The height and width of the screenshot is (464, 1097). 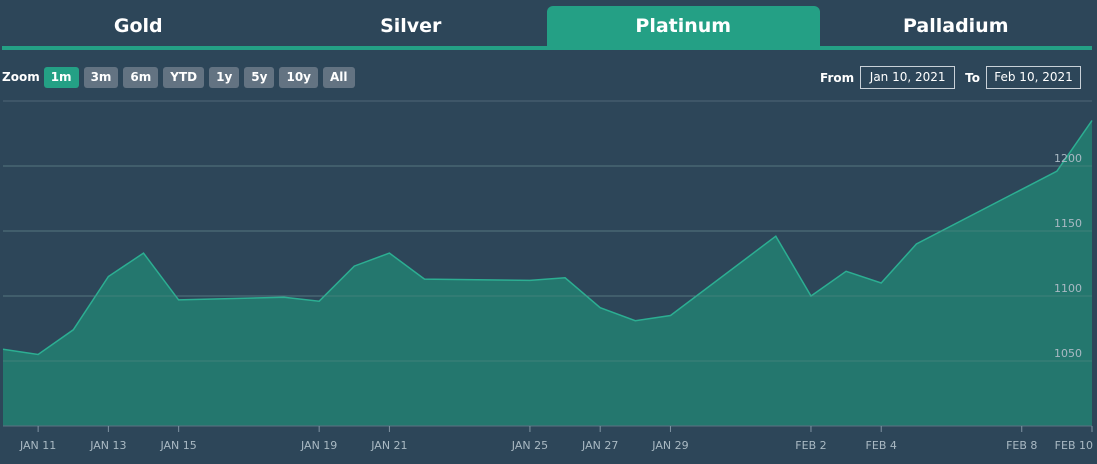 I want to click on tab-silver: Silver, so click(x=411, y=26).